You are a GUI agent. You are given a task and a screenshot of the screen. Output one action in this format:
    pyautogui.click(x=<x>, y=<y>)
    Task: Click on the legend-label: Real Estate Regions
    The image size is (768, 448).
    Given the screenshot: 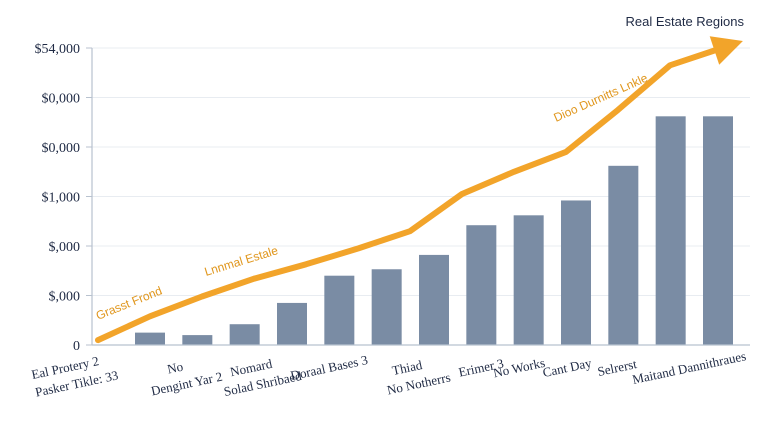 What is the action you would take?
    pyautogui.click(x=684, y=21)
    